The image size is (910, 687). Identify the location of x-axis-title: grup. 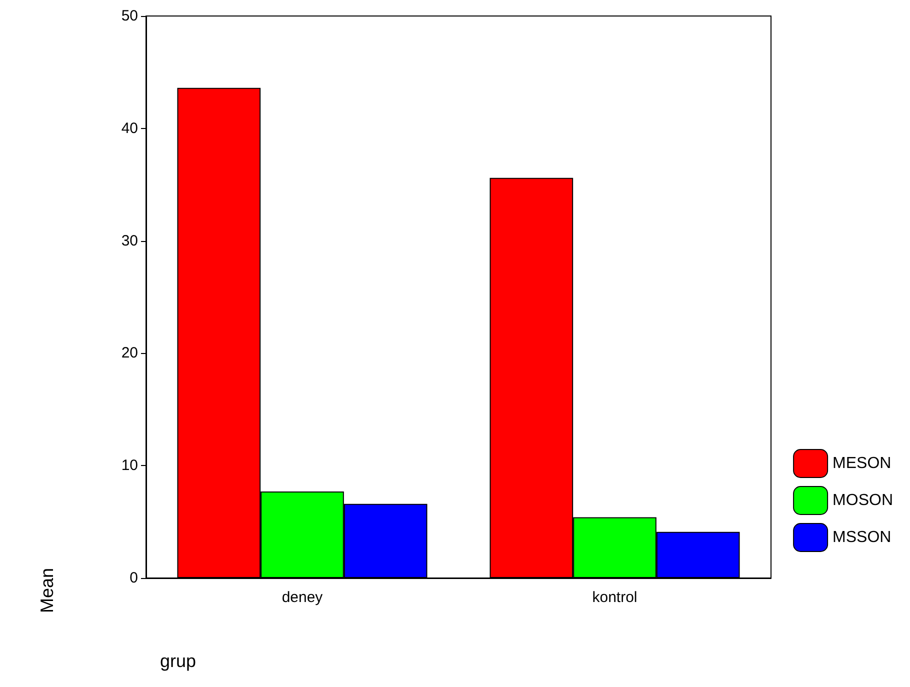
(178, 661).